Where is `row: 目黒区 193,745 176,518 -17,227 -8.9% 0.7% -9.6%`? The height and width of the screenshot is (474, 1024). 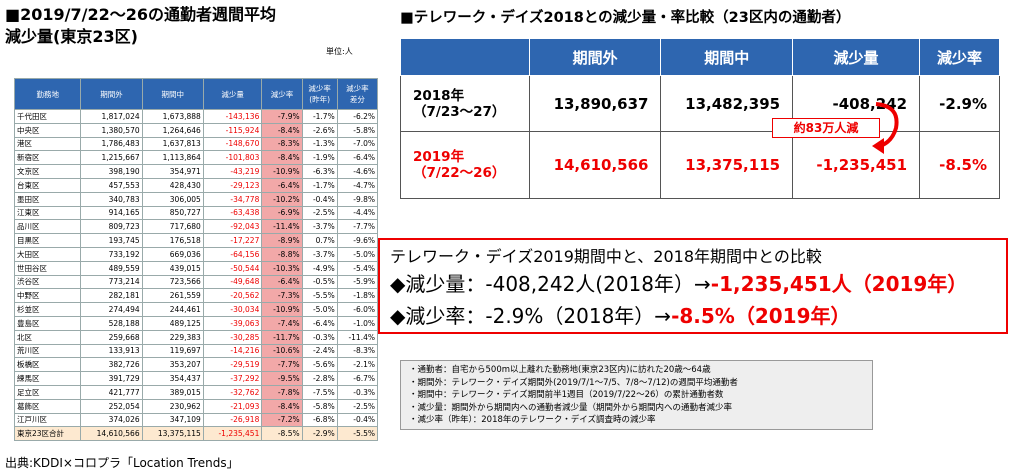 row: 目黒区 193,745 176,518 -17,227 -8.9% 0.7% -9.6% is located at coordinates (196, 240).